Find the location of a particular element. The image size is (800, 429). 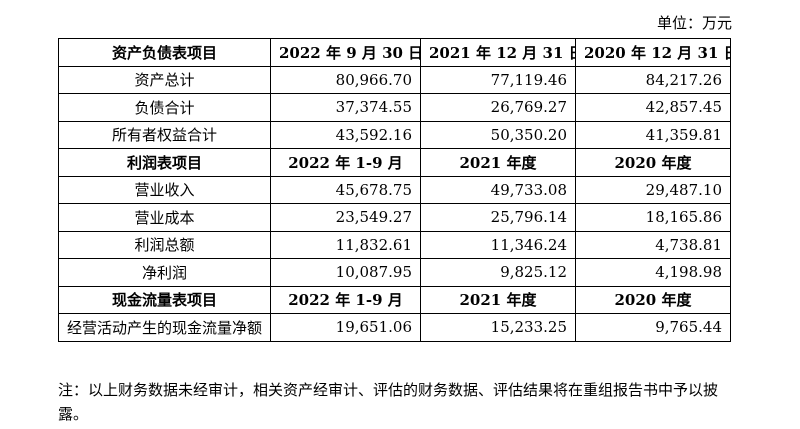

data-row: 负债合计 37,374.55 26,769.27 42,857.45 is located at coordinates (394, 107).